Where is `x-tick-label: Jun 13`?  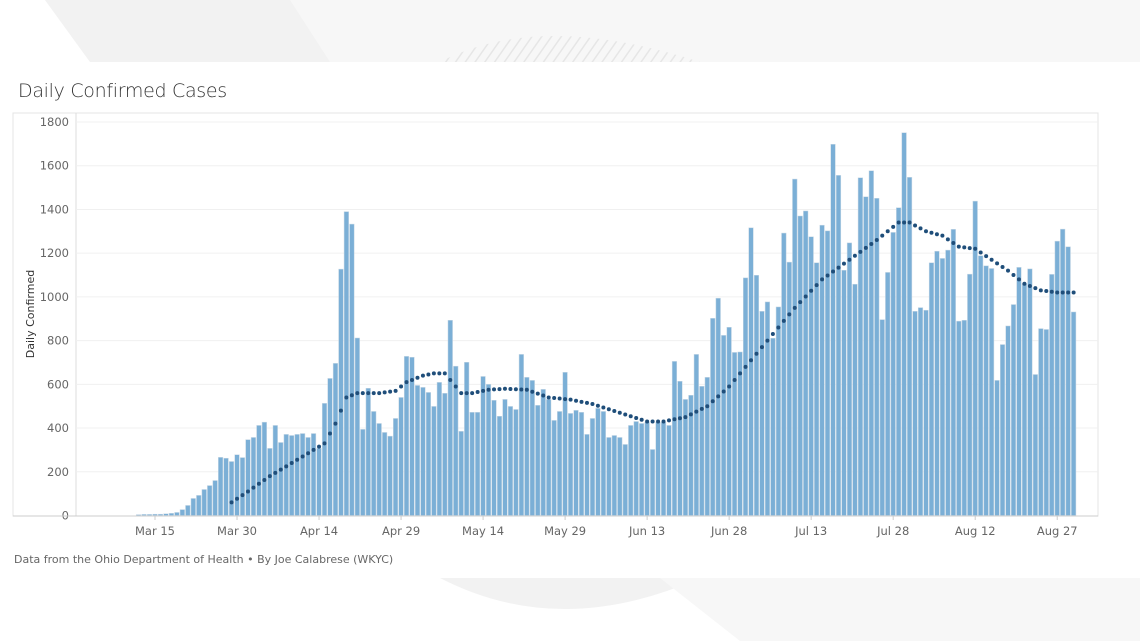 x-tick-label: Jun 13 is located at coordinates (646, 531).